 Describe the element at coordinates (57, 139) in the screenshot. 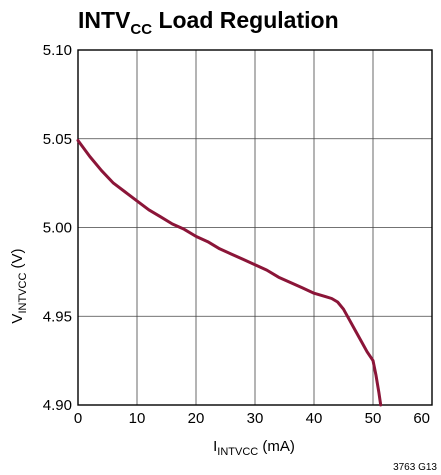

I see `y-tick-label: 5.05` at that location.